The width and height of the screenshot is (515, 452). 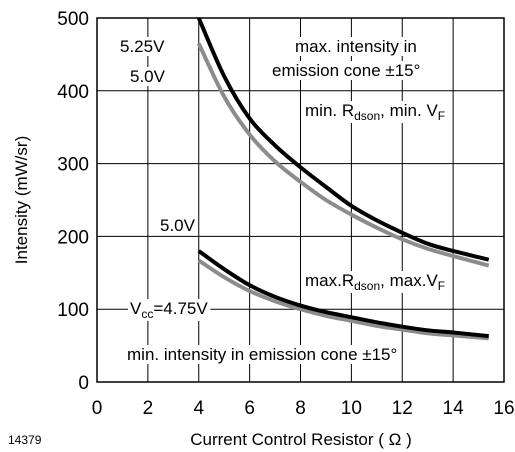 I want to click on max-rdson-text: max.Rdson, max.VF, so click(x=375, y=282).